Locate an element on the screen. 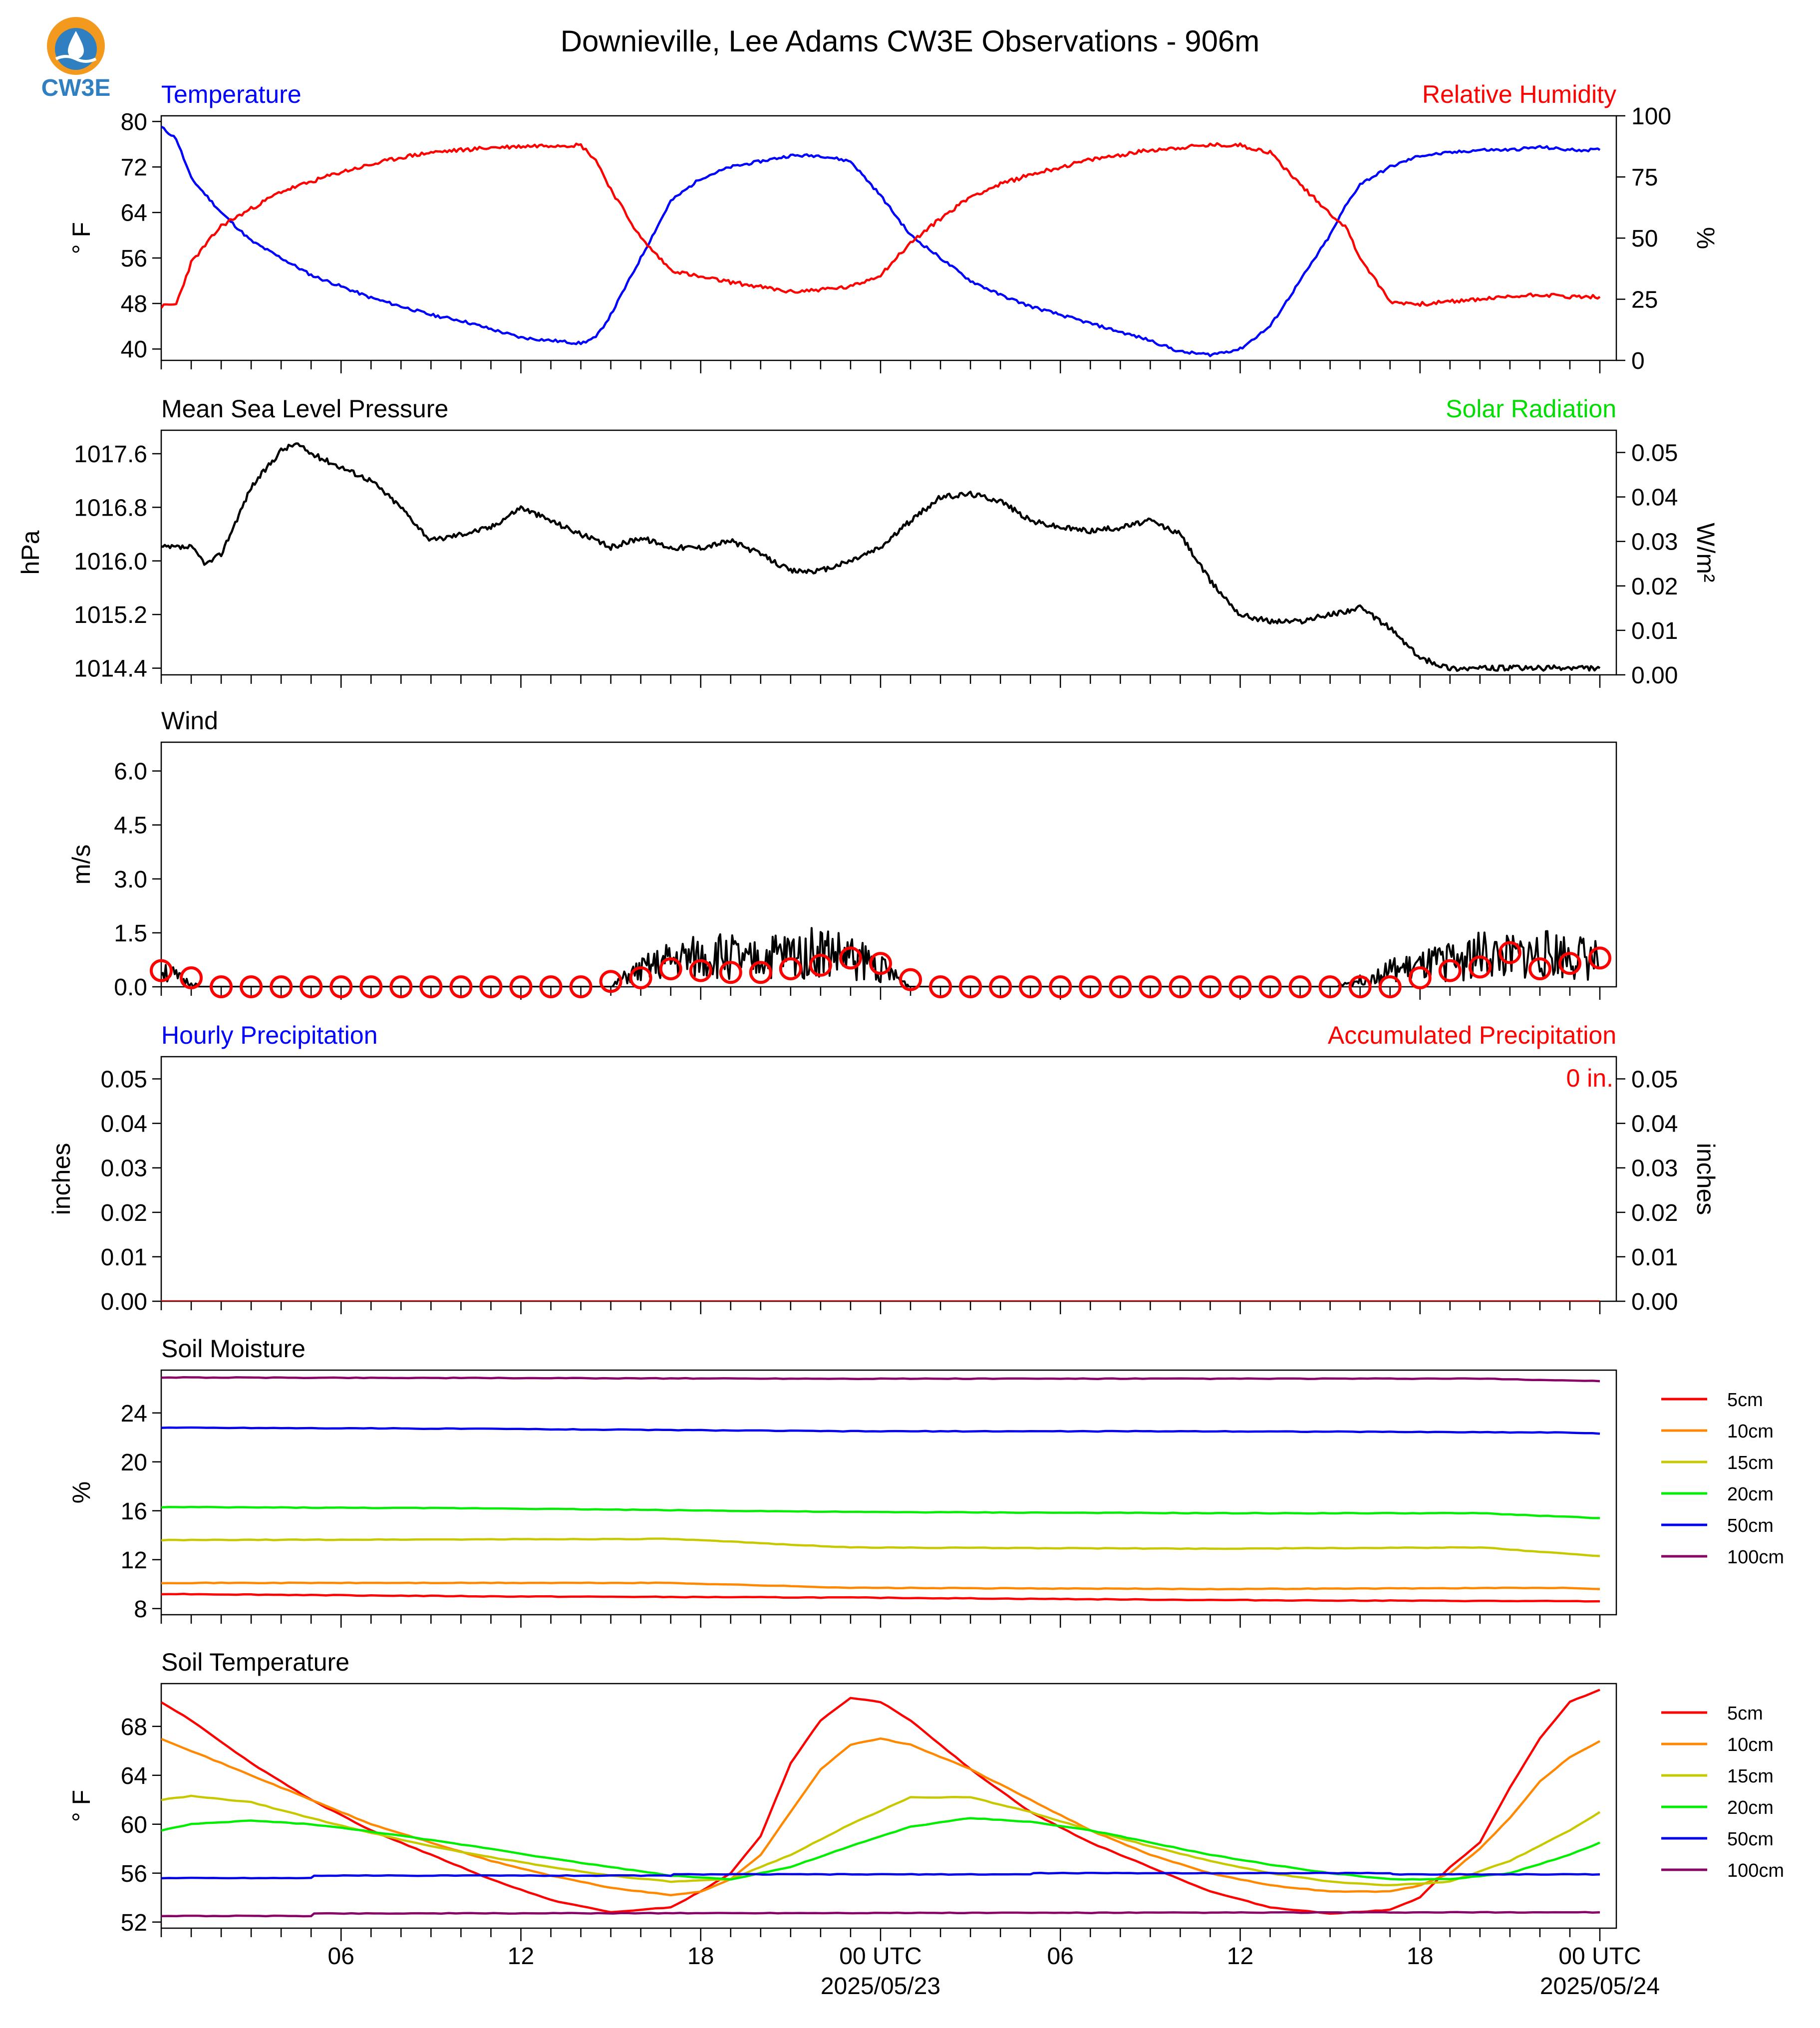  y-tick-label: 0.03 is located at coordinates (124, 1169).